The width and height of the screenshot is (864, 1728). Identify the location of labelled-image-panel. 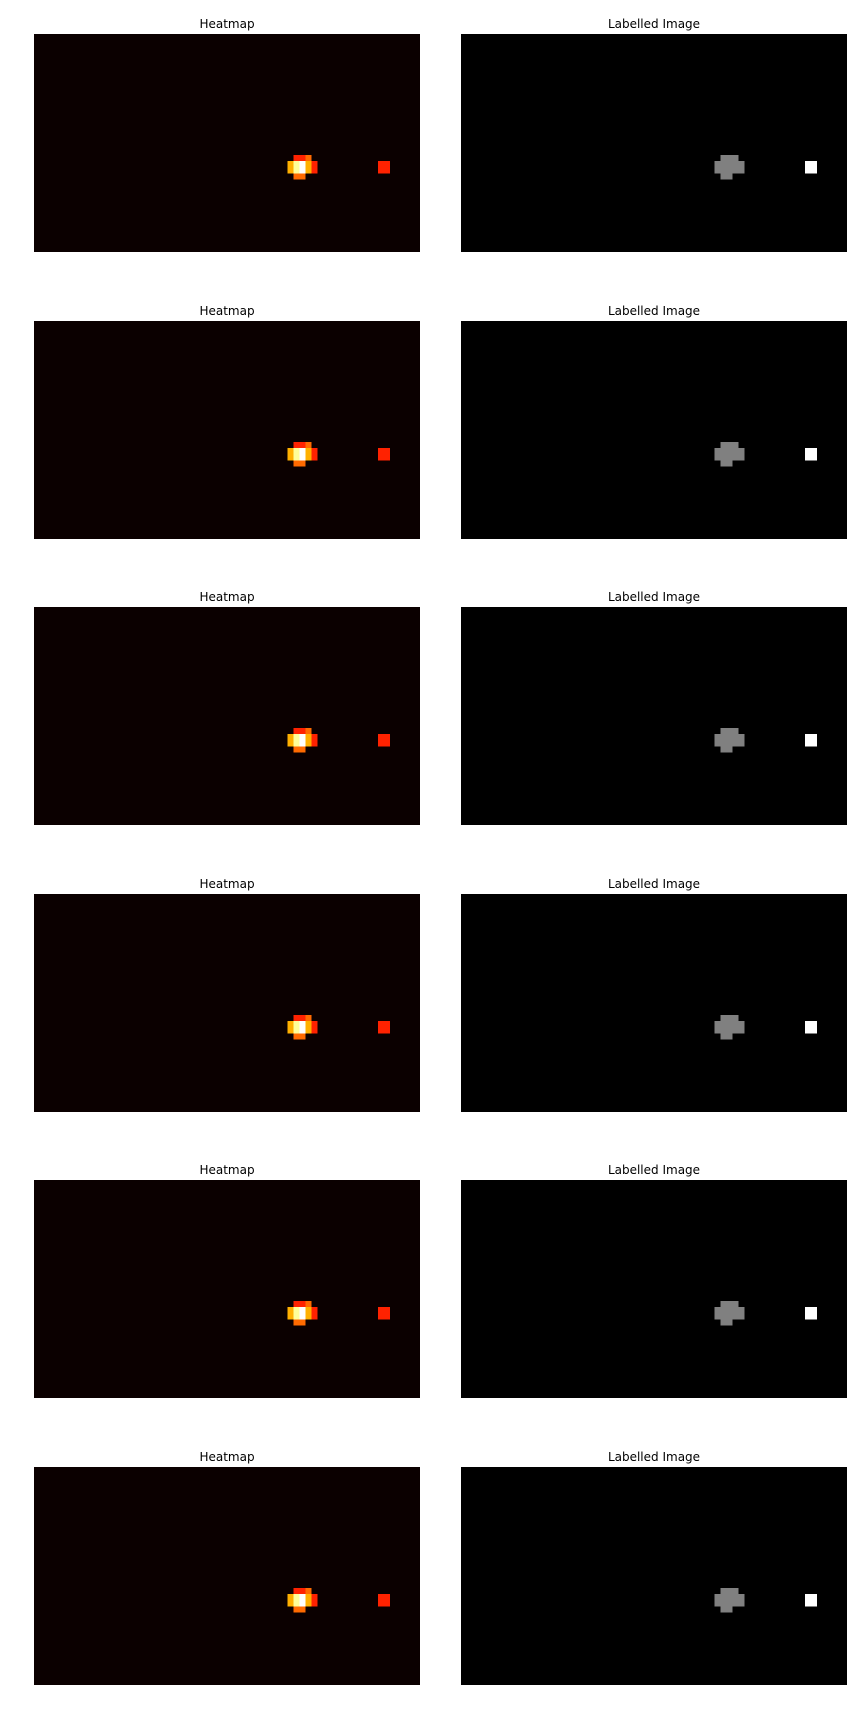
(654, 430).